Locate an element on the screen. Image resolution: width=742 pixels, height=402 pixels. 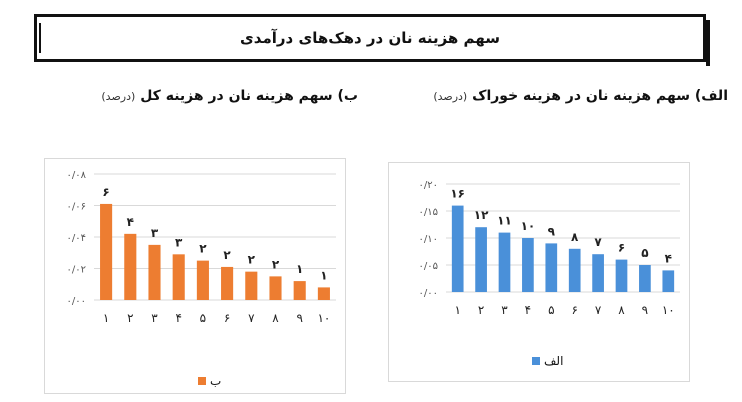
chart-b-legend-label: ب is located at coordinates (216, 381).